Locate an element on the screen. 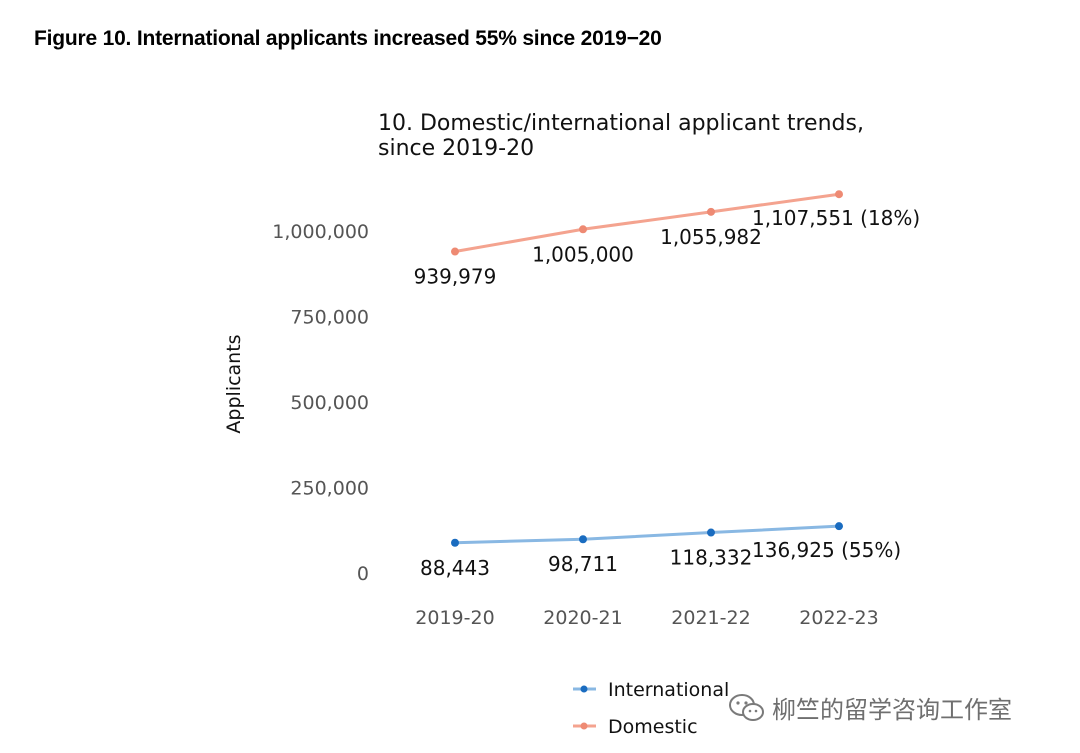 Image resolution: width=1080 pixels, height=753 pixels. domestic-data-label: 1,055,982 is located at coordinates (711, 237).